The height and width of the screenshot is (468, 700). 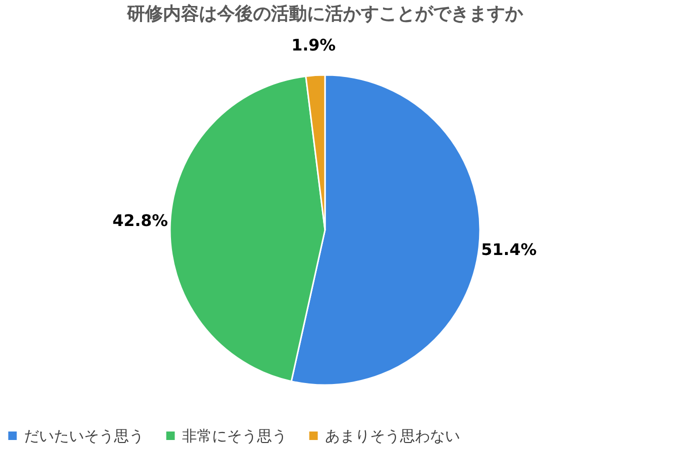 What do you see at coordinates (140, 220) in the screenshot?
I see `data-label: 42.8%` at bounding box center [140, 220].